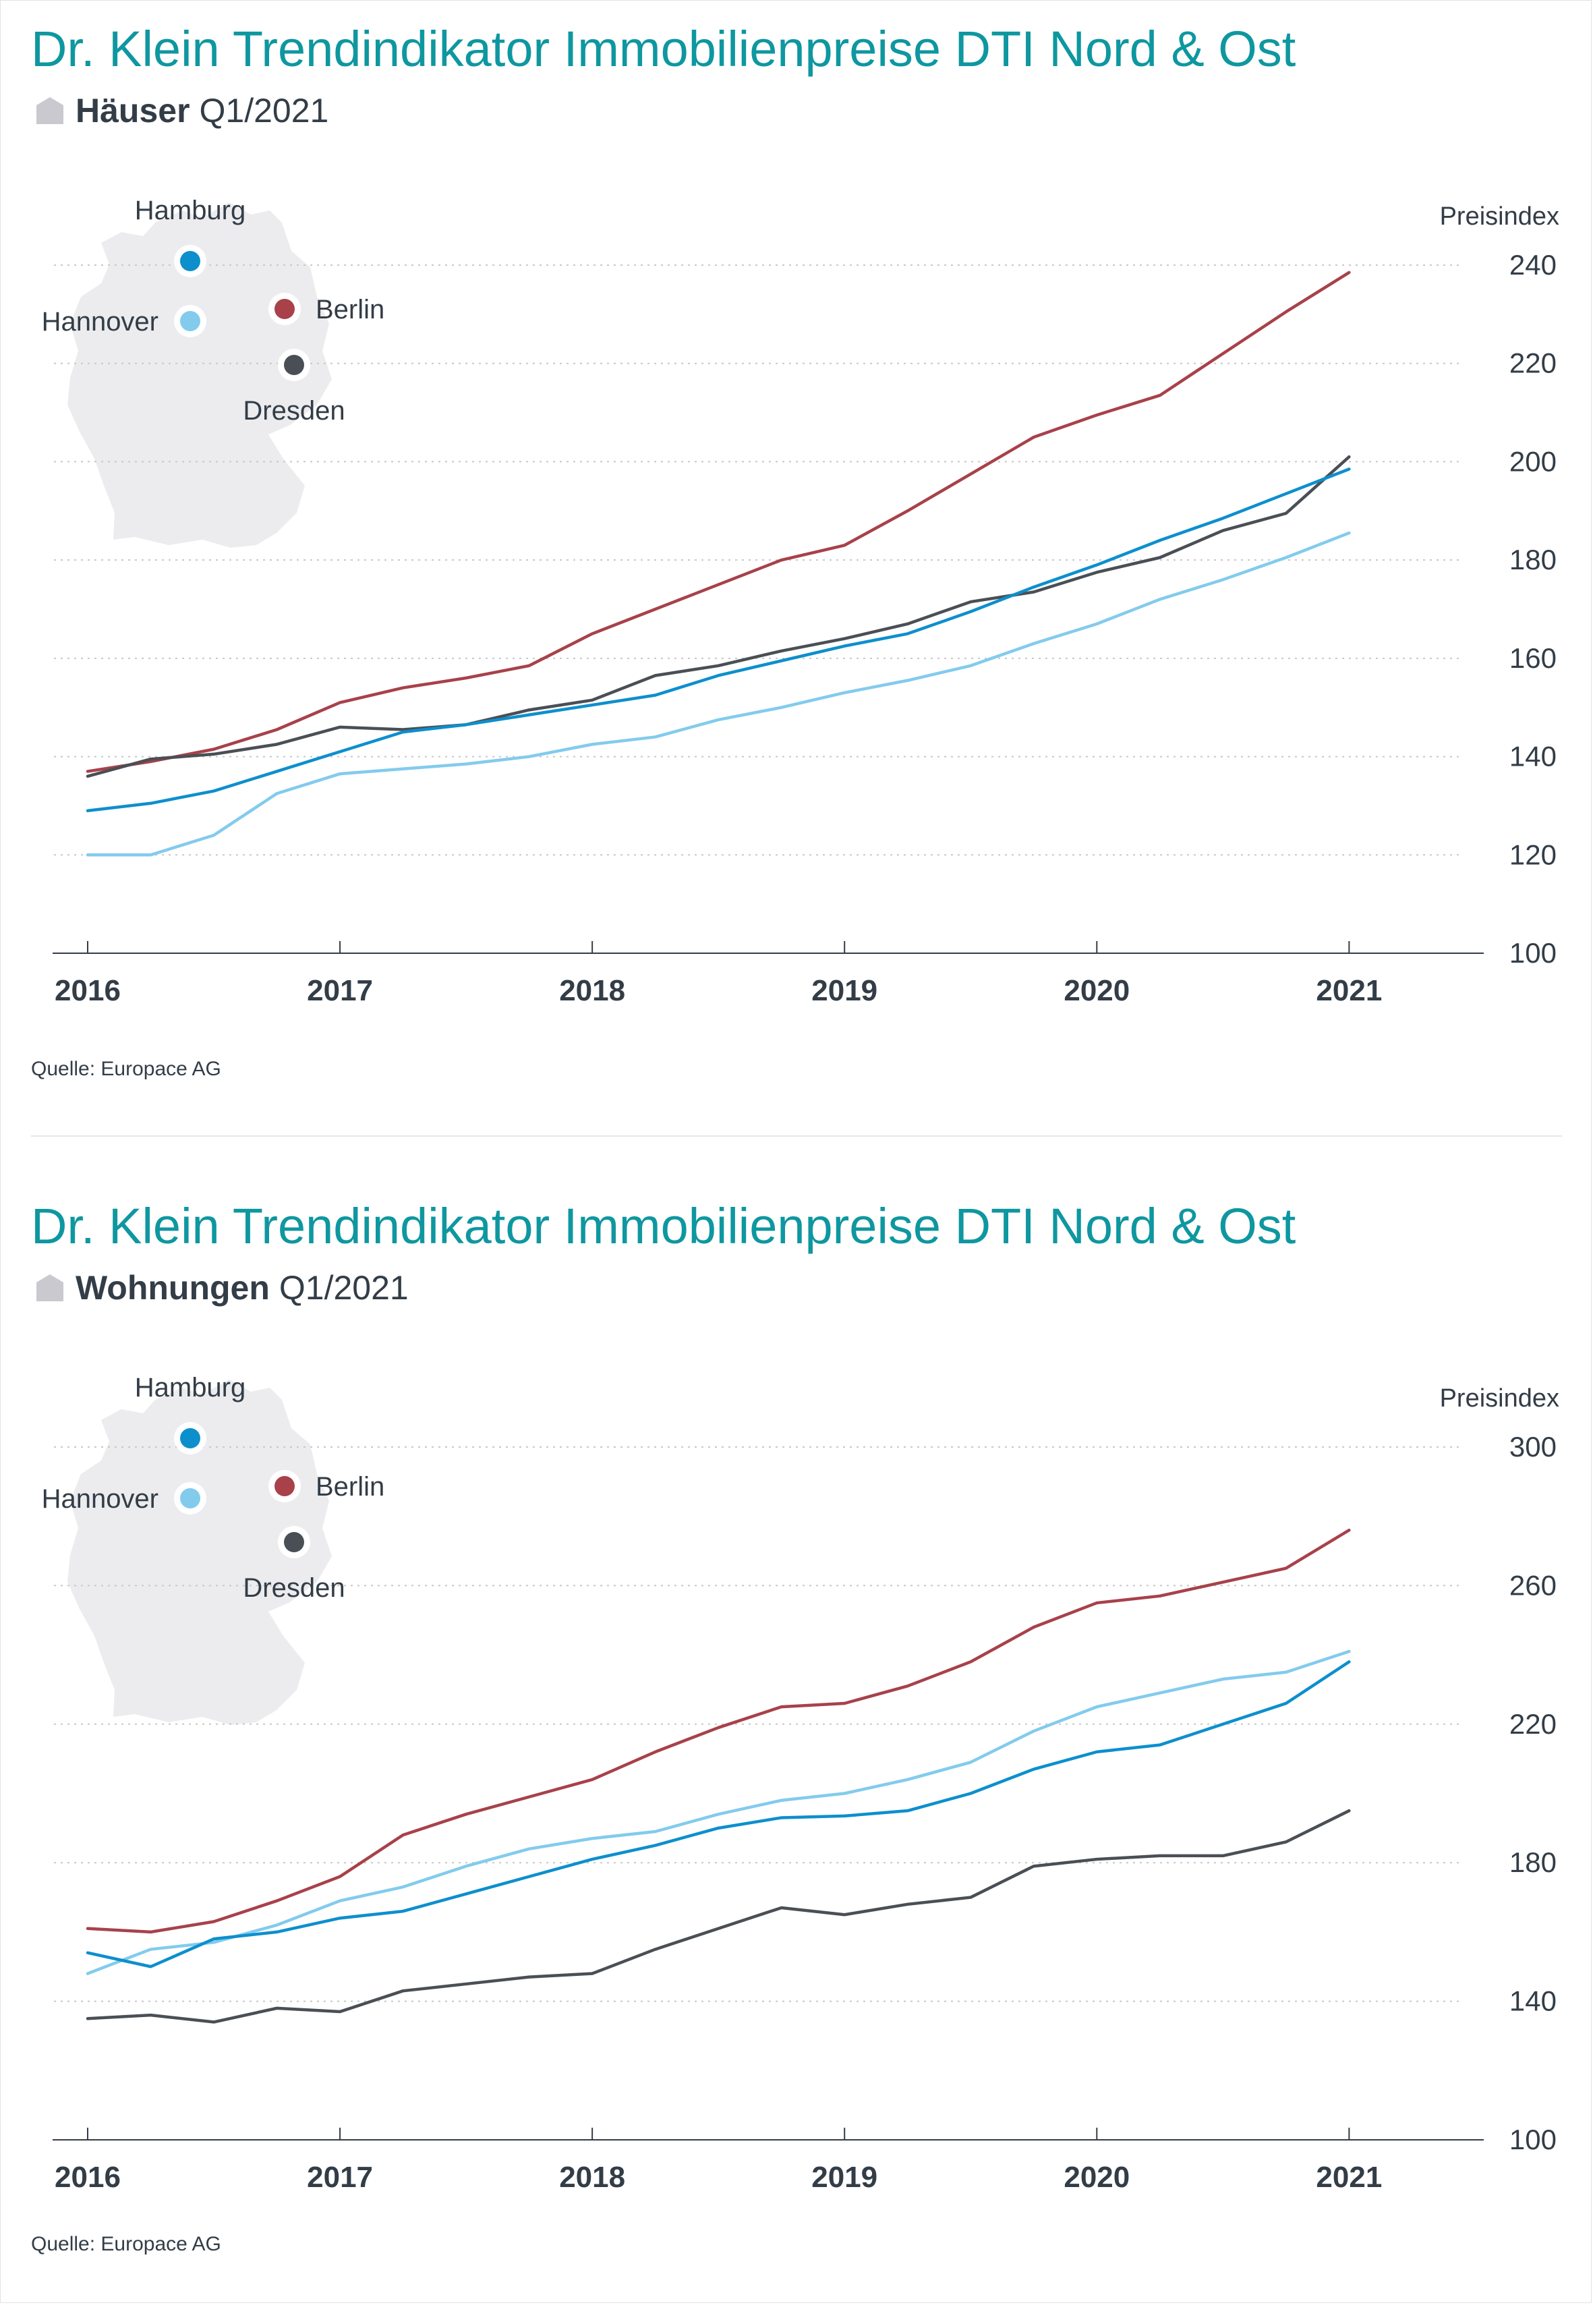 The width and height of the screenshot is (1593, 2324). I want to click on subtitle-kind: Häuser, so click(133, 111).